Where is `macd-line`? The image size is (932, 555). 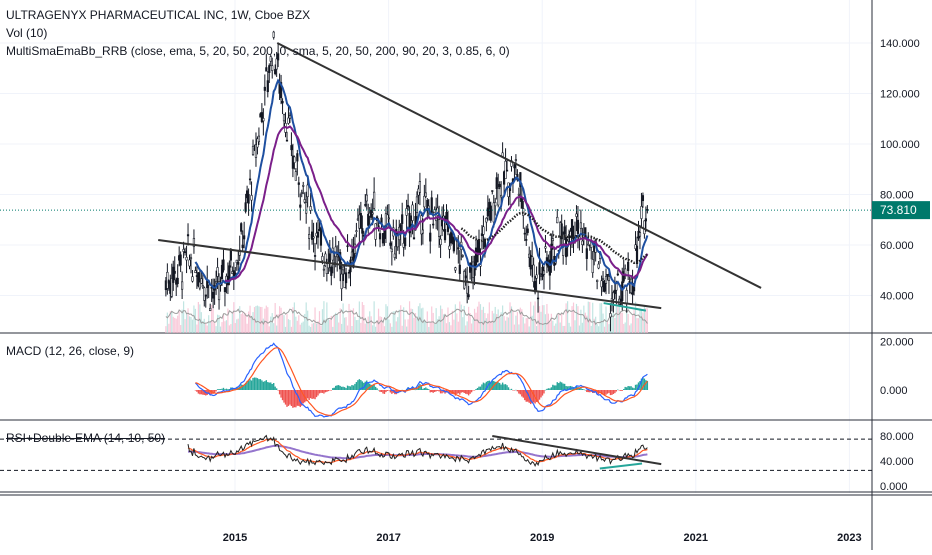 macd-line is located at coordinates (421, 380).